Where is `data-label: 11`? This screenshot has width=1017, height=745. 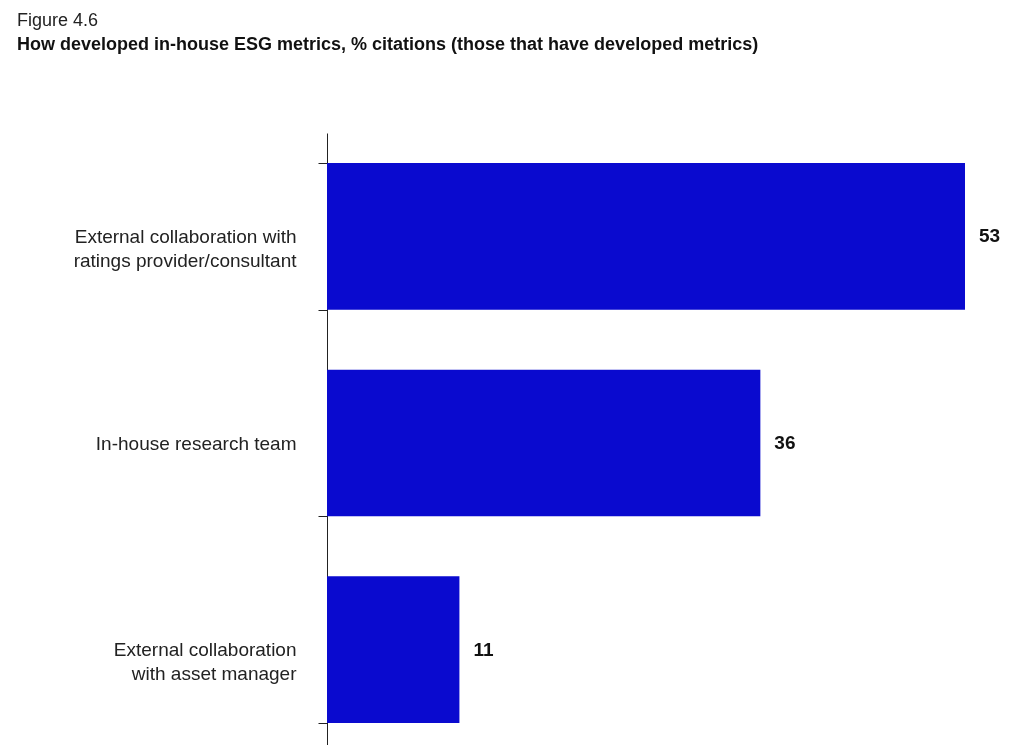 data-label: 11 is located at coordinates (483, 649).